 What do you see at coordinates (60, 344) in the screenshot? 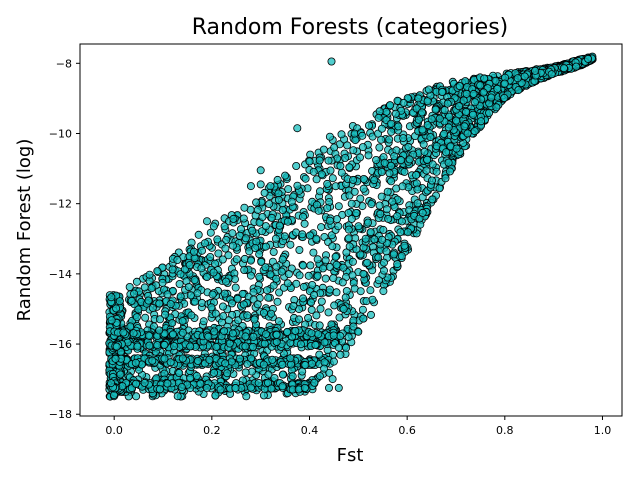
I see `y-tick-label: −16` at bounding box center [60, 344].